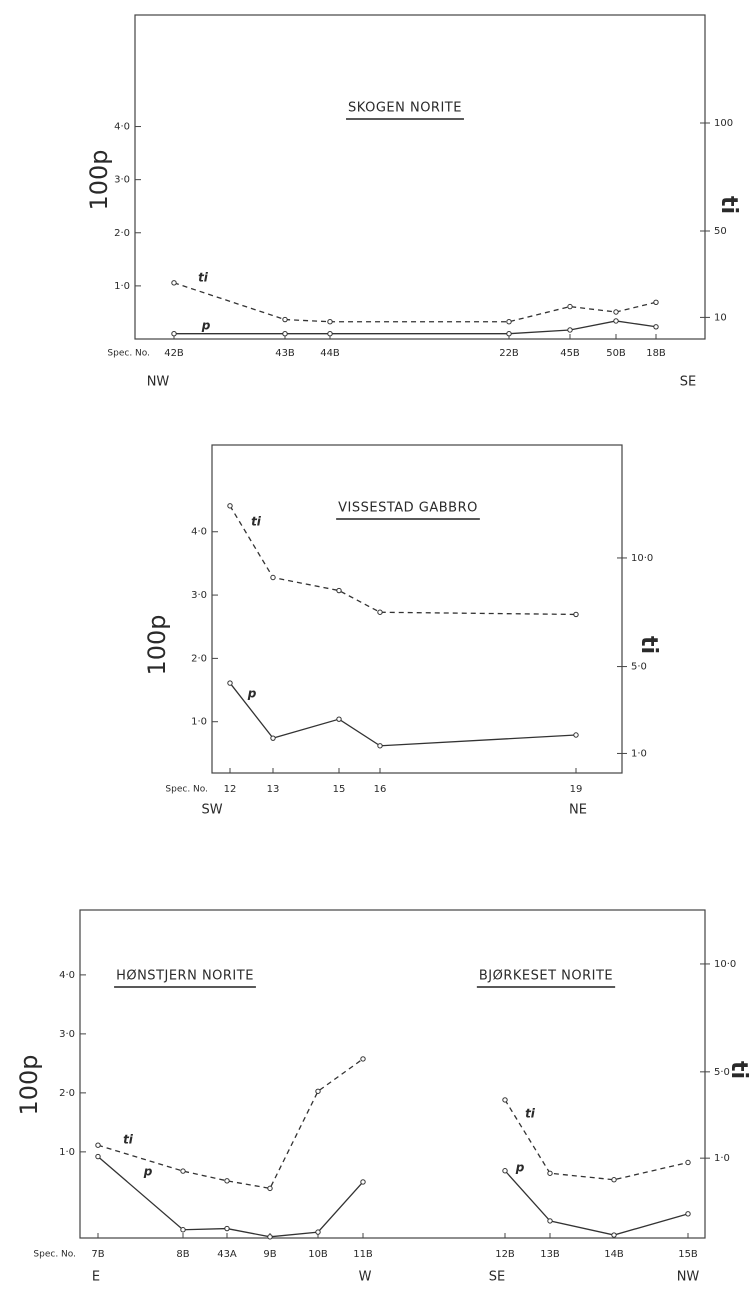  What do you see at coordinates (227, 1254) in the screenshot?
I see `x-tick-label: 43A` at bounding box center [227, 1254].